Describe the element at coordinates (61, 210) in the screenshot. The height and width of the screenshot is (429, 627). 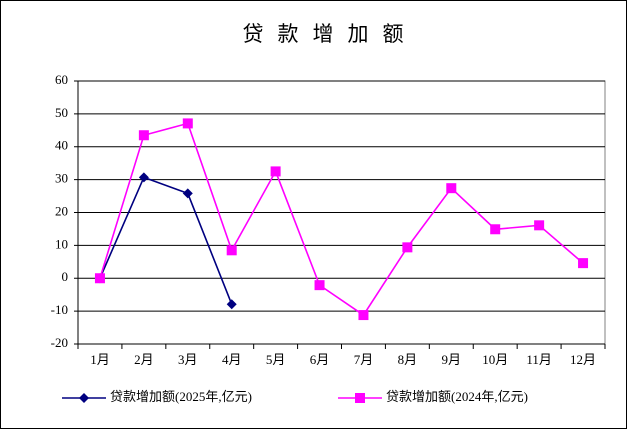
I see `y-tick-label: 20` at that location.